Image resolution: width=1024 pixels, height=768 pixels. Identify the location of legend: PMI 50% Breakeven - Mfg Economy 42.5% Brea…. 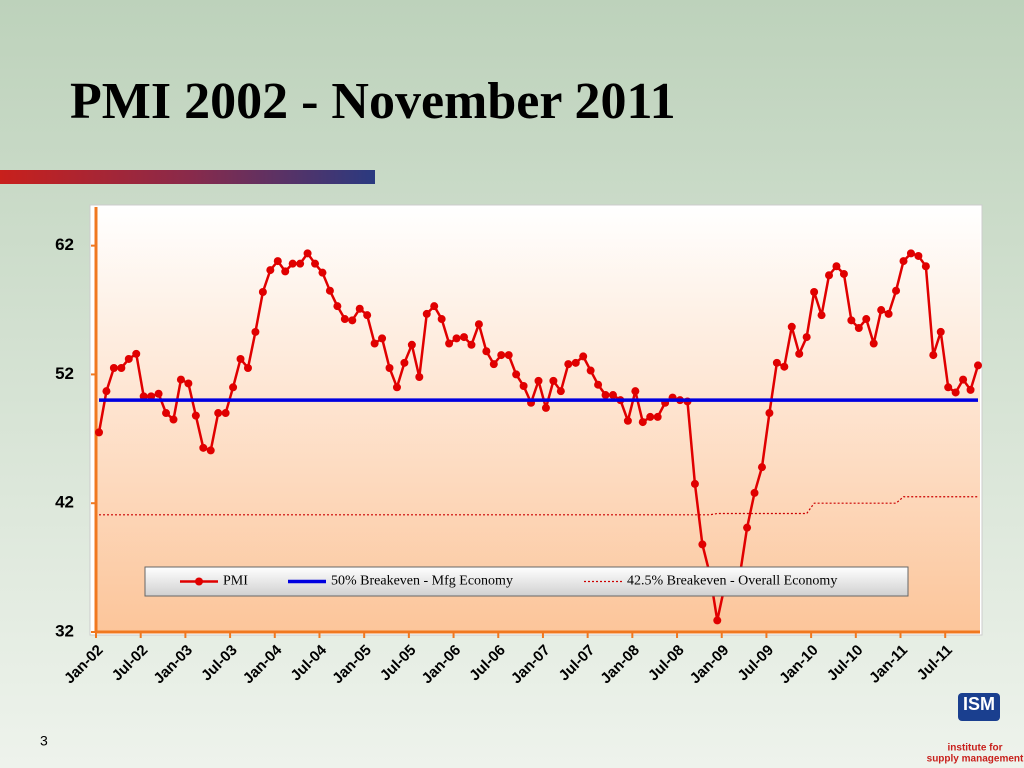
(526, 581).